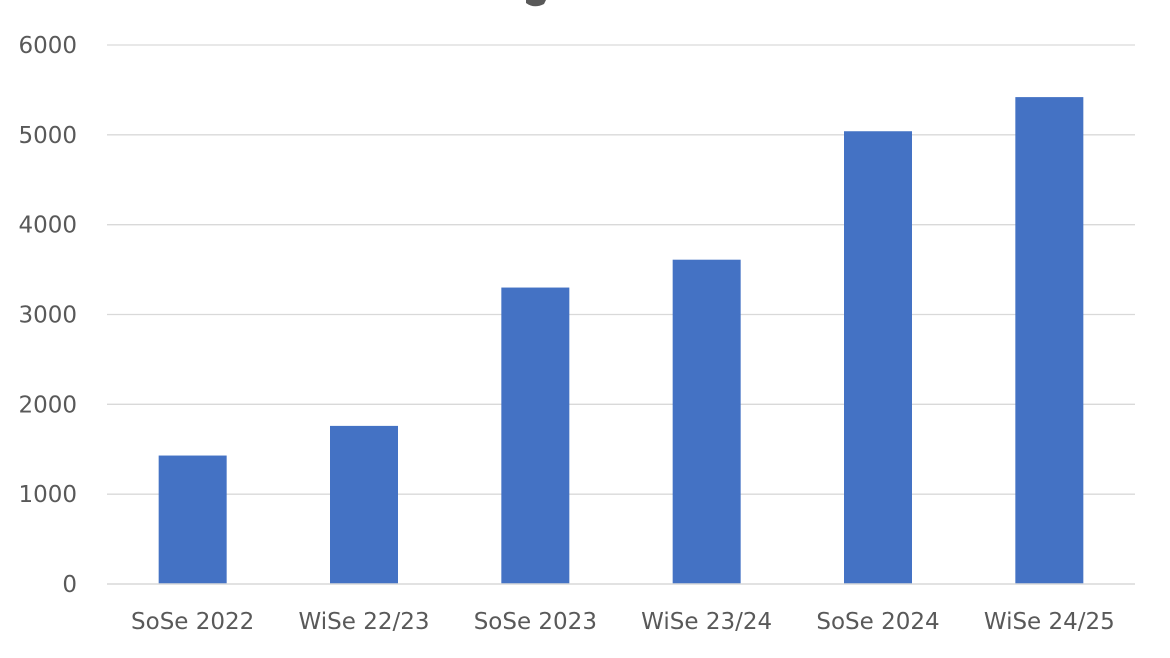  Describe the element at coordinates (192, 622) in the screenshot. I see `x-category-label: SoSe 2022` at that location.